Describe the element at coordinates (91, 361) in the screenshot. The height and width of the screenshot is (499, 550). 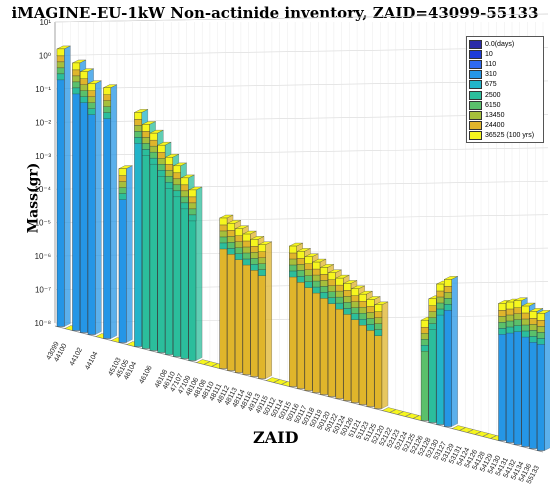
I see `x-tick-label: 44104` at that location.